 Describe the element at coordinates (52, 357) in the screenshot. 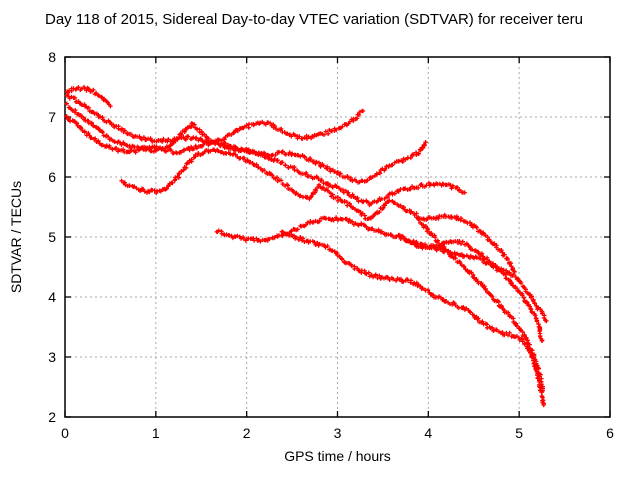

I see `y-tick-label: 3` at that location.